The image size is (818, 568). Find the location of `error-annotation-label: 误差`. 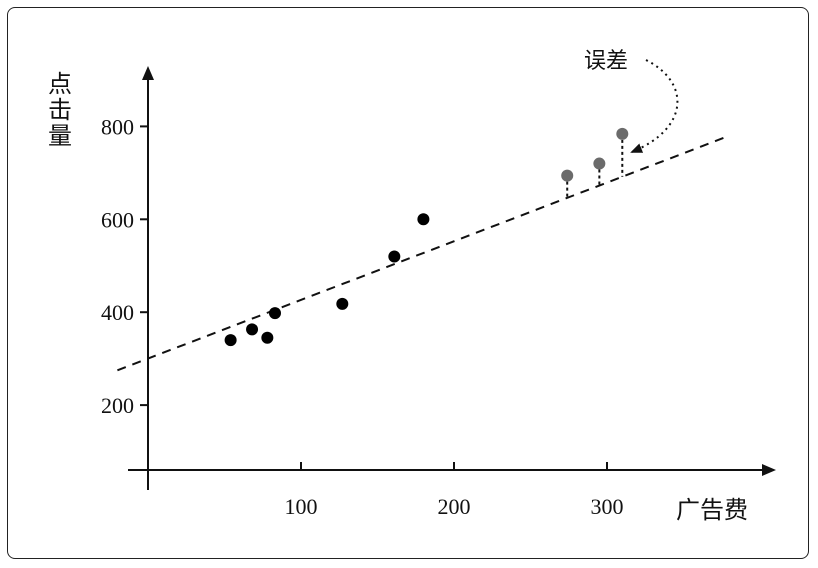

error-annotation-label: 误差 is located at coordinates (606, 61).